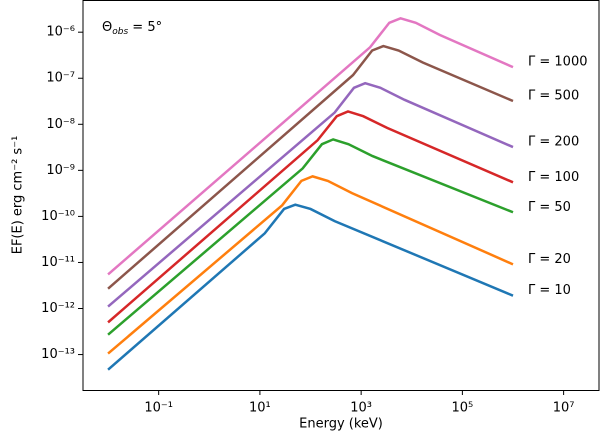 The image size is (600, 441). What do you see at coordinates (60, 124) in the screenshot?
I see `y-tick-label: 10⁻⁸` at bounding box center [60, 124].